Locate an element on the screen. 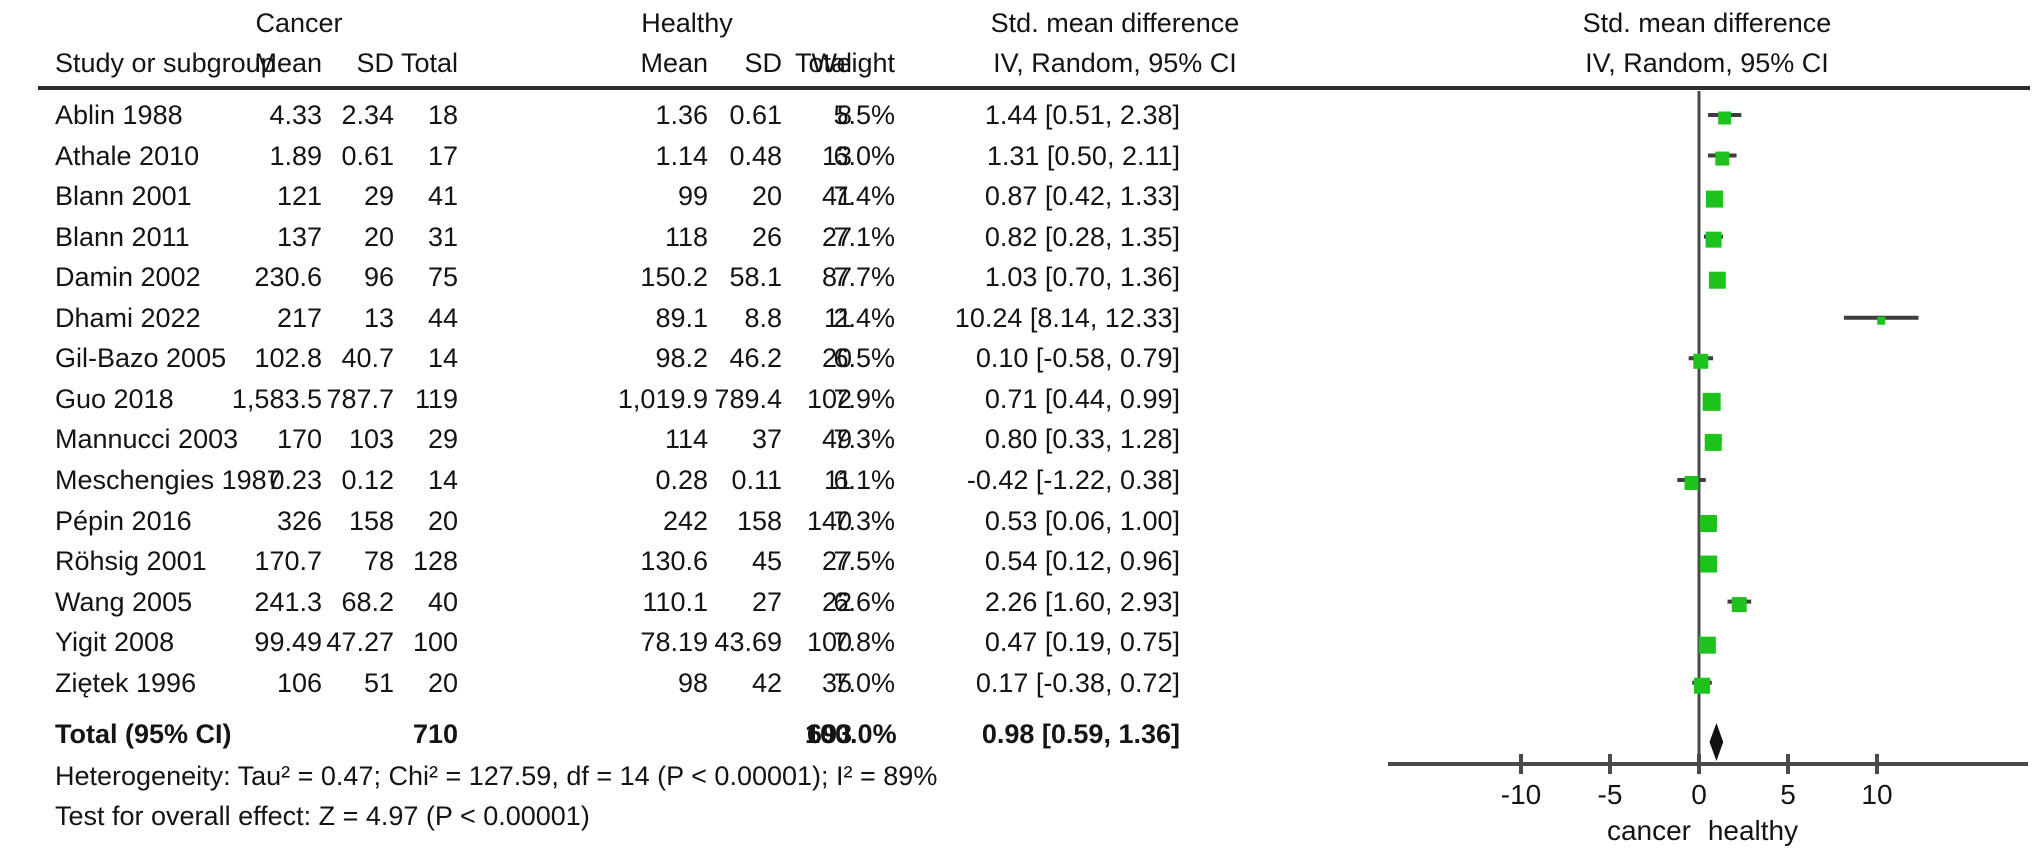 The image size is (2032, 860). study-name: Guo 2018 is located at coordinates (114, 398).